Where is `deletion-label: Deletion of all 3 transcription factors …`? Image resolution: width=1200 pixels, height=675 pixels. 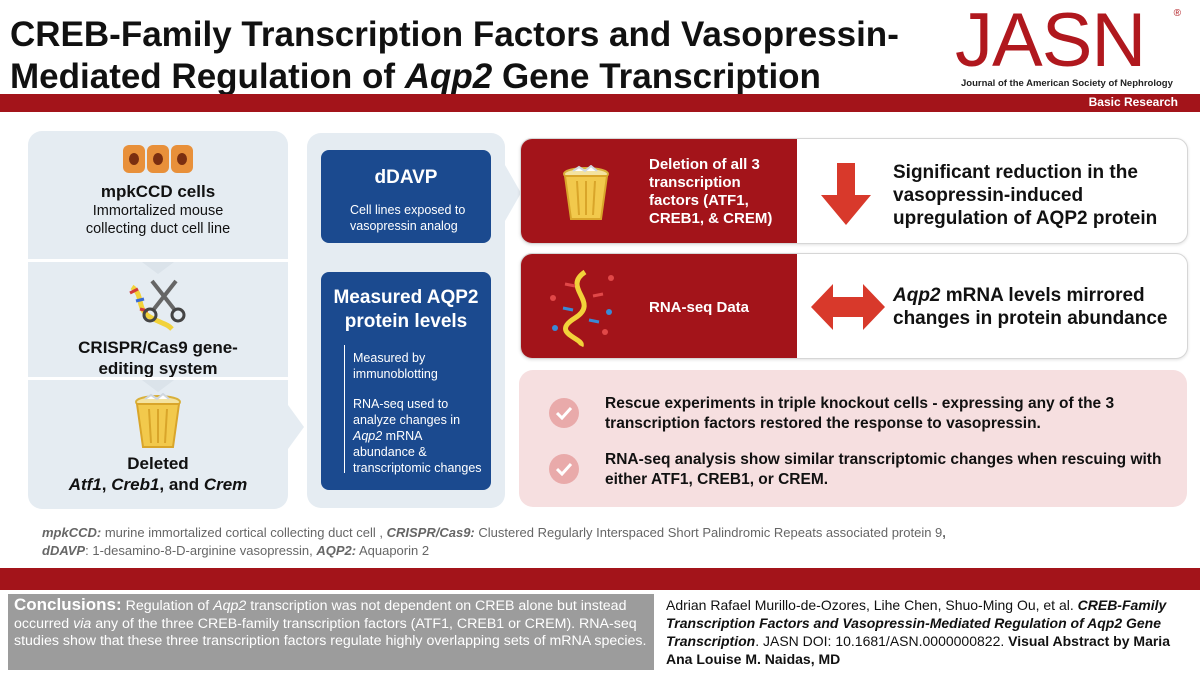
deletion-label: Deletion of all 3 transcription factors … is located at coordinates (711, 191).